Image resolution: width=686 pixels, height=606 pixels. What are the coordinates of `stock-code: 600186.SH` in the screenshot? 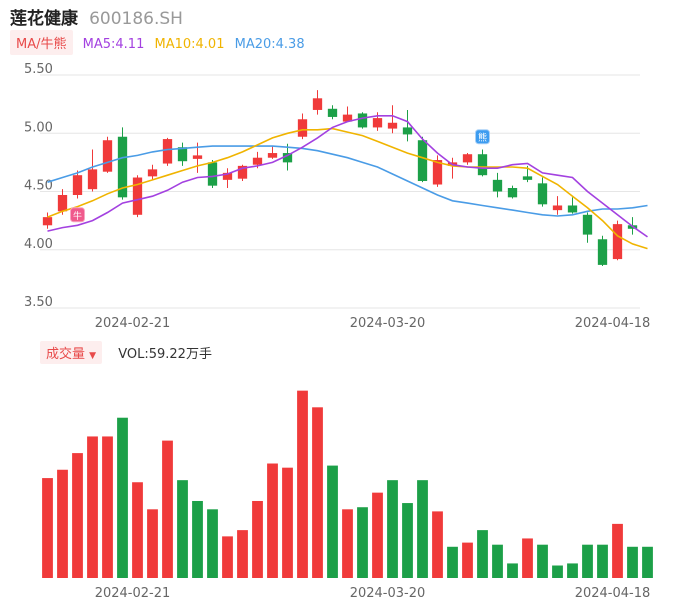 It's located at (136, 19).